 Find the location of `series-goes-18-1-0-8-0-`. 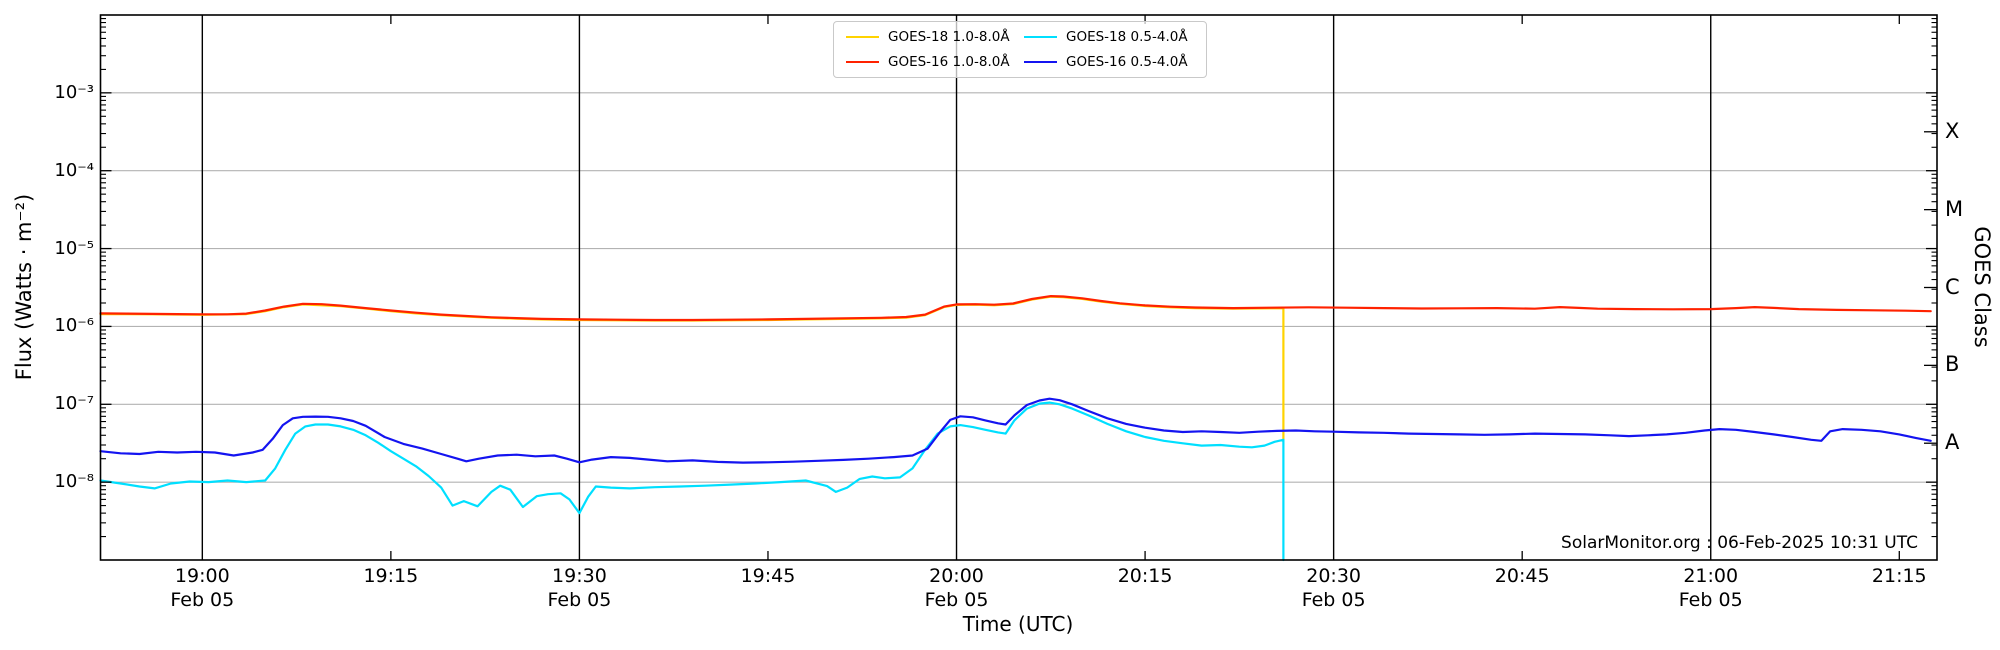

series-goes-18-1-0-8-0- is located at coordinates (692, 369).